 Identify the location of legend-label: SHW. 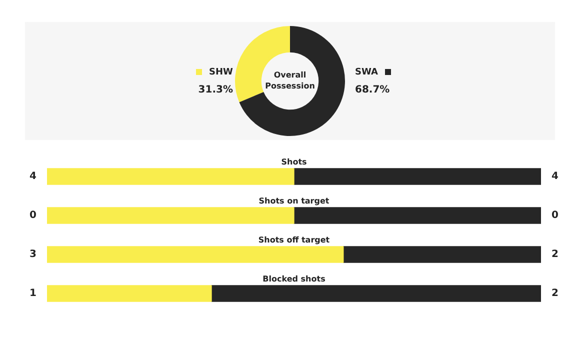
(221, 72).